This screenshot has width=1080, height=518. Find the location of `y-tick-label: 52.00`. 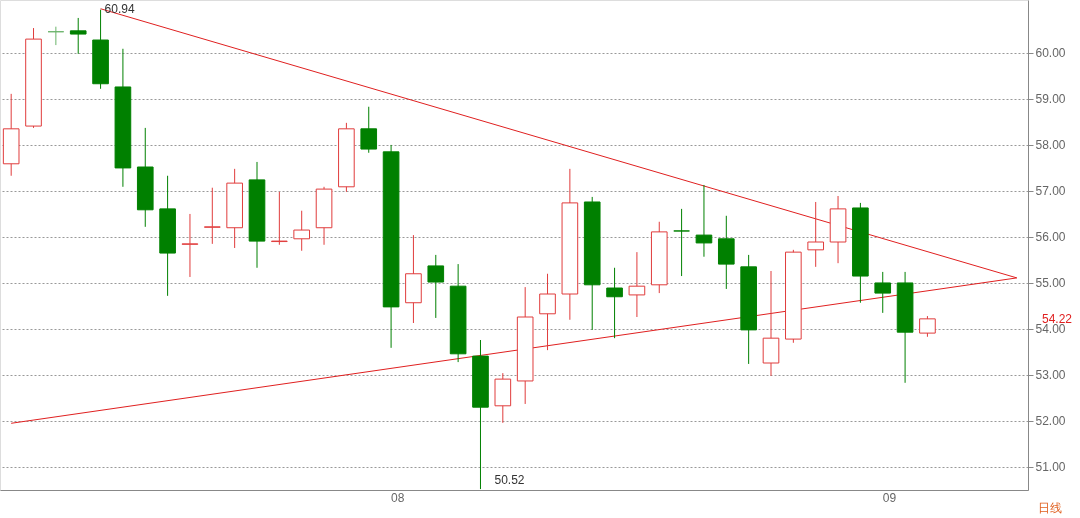

y-tick-label: 52.00 is located at coordinates (1050, 421).